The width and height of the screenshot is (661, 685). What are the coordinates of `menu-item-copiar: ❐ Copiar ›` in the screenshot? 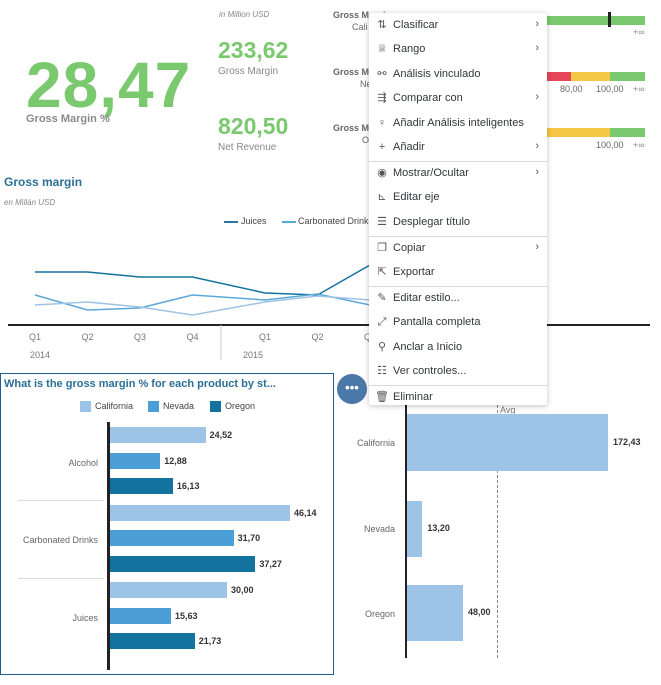 It's located at (458, 249).